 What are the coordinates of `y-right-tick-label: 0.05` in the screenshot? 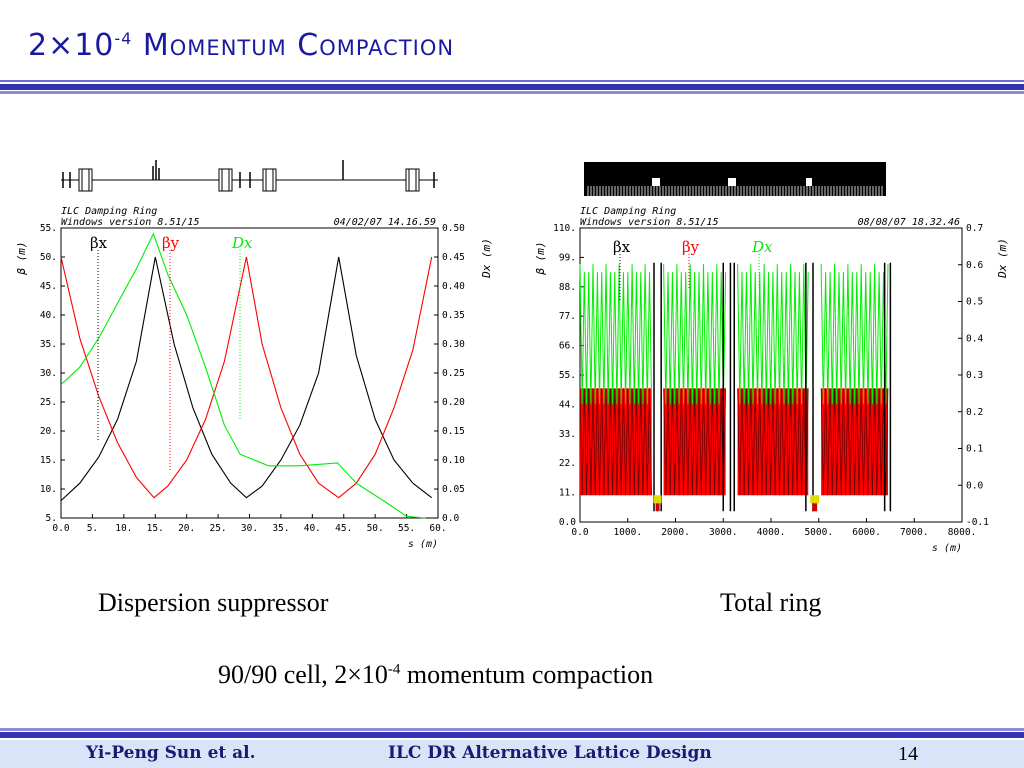 It's located at (453, 489).